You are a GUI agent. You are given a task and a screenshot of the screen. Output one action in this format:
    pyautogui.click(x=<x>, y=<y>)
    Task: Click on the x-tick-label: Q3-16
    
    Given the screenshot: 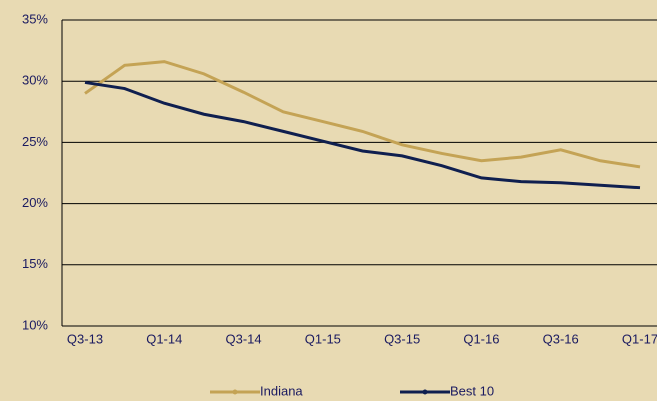 What is the action you would take?
    pyautogui.click(x=561, y=338)
    